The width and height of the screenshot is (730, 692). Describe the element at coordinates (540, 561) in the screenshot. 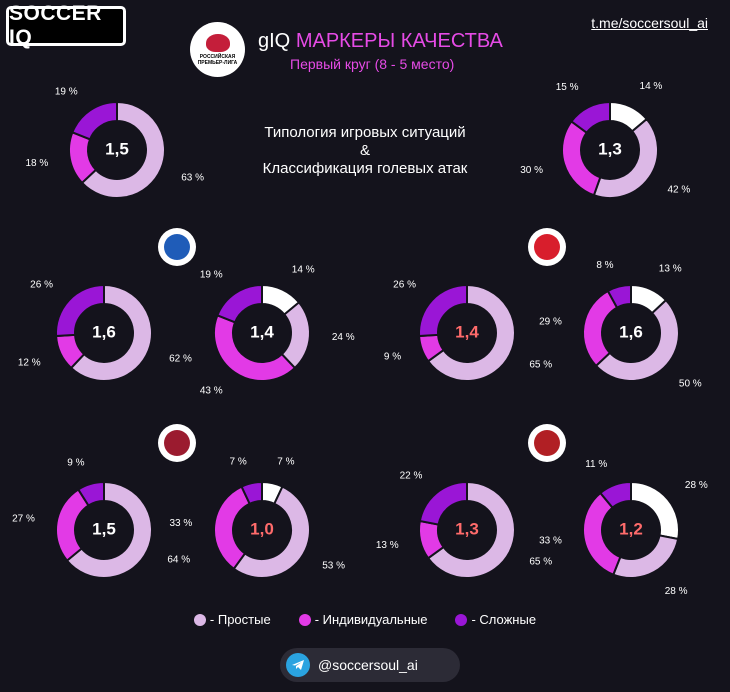

I see `donut-8-label-simple: 65 %` at that location.